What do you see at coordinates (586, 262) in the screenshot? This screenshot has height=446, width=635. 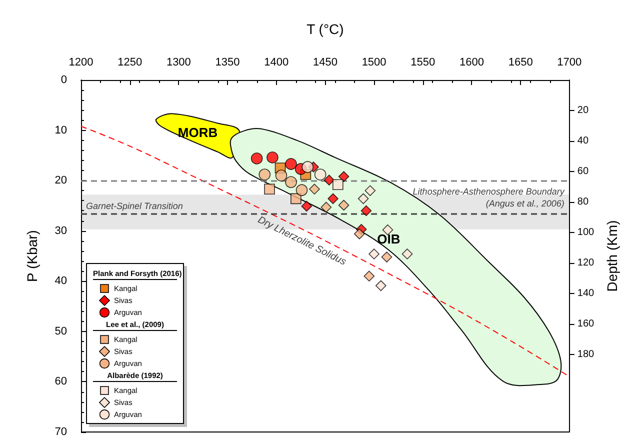 I see `y2-tick-label: 120` at bounding box center [586, 262].